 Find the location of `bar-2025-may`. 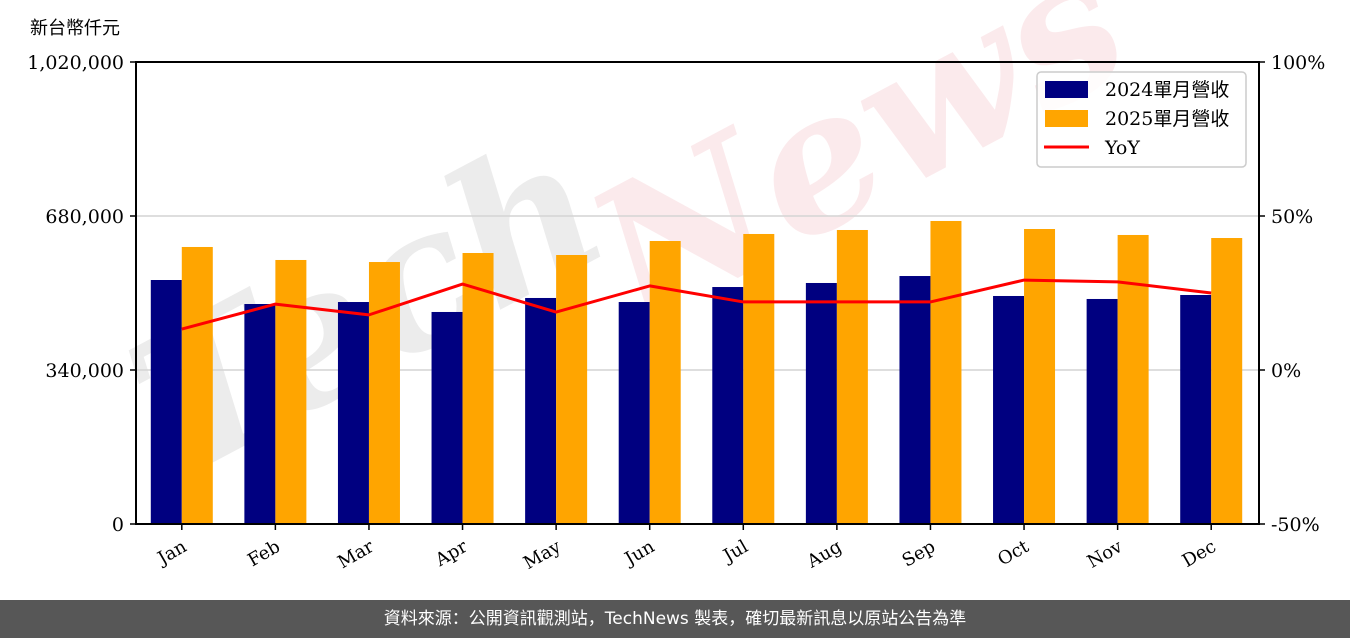

bar-2025-may is located at coordinates (572, 389).